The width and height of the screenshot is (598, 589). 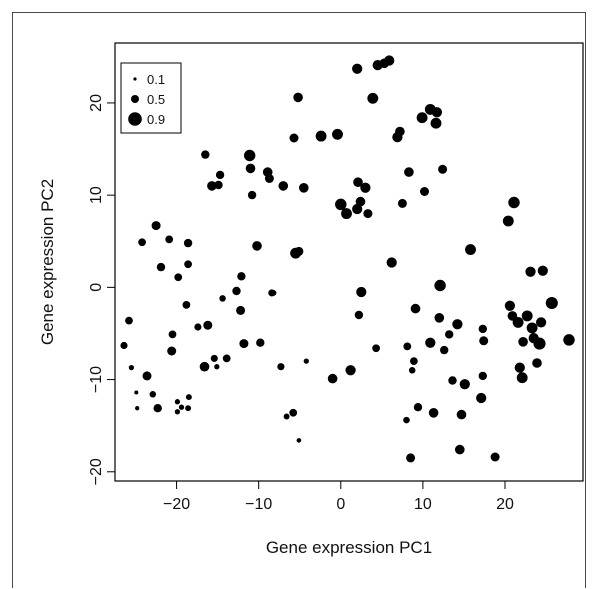 What do you see at coordinates (96, 287) in the screenshot?
I see `y-tick-label: 0` at bounding box center [96, 287].